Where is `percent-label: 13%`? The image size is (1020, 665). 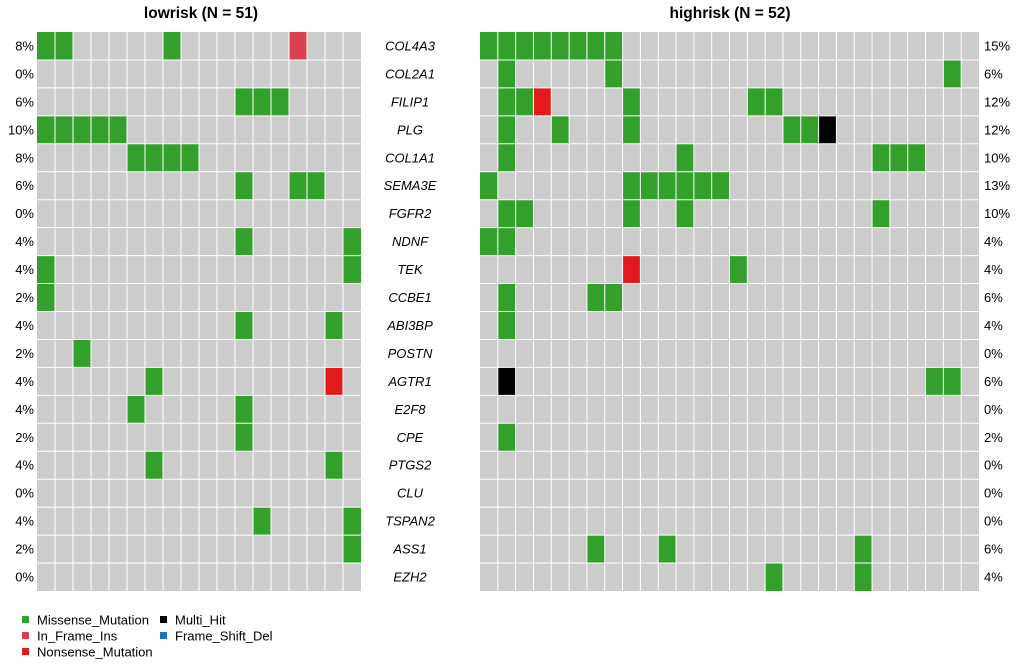 percent-label: 13% is located at coordinates (997, 185).